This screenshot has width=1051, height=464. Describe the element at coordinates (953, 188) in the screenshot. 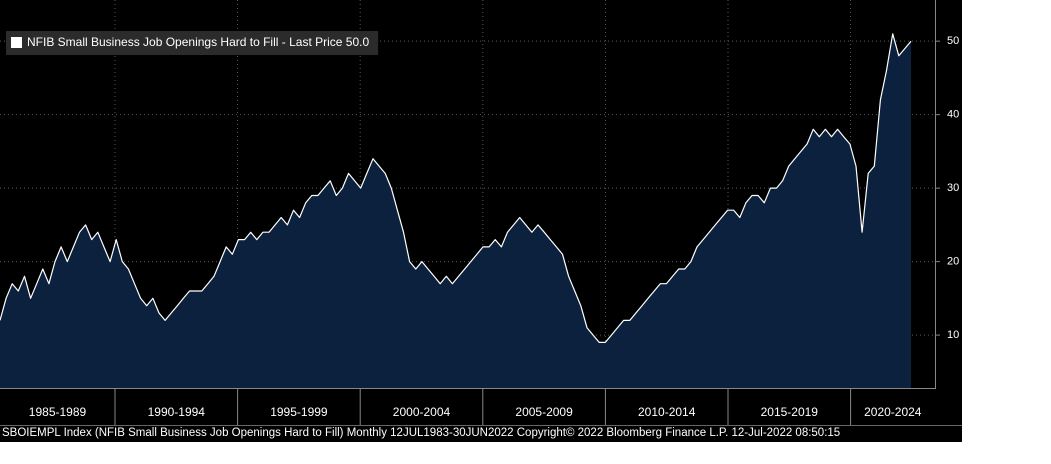

I see `y-tick-label: 30` at that location.